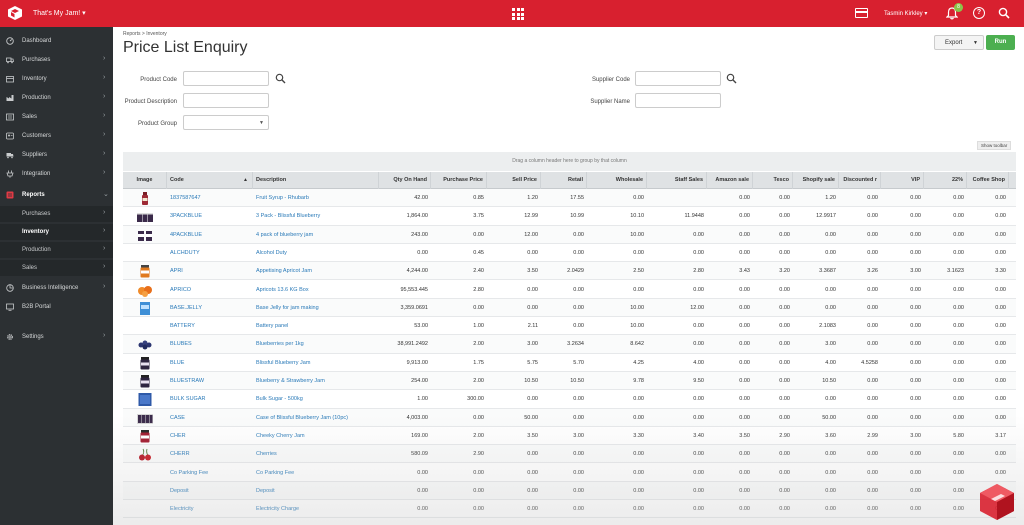 The height and width of the screenshot is (525, 1024). What do you see at coordinates (56, 136) in the screenshot?
I see `sidebar-item-customers: Customers ›` at bounding box center [56, 136].